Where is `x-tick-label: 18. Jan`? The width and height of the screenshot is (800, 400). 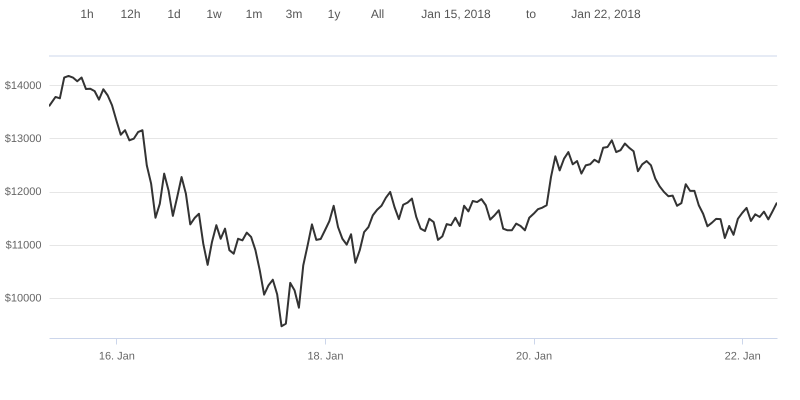
x-tick-label: 18. Jan is located at coordinates (325, 356).